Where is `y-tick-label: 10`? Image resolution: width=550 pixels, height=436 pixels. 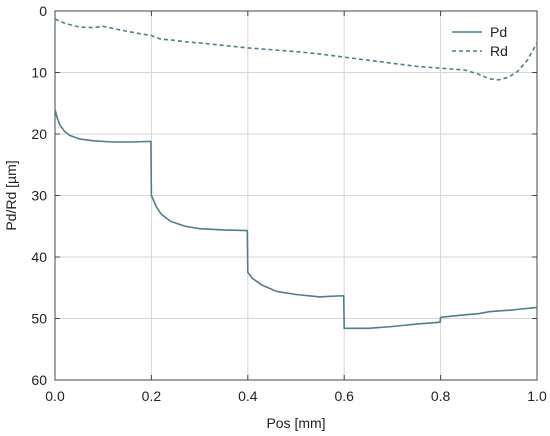 y-tick-label: 10 is located at coordinates (39, 73).